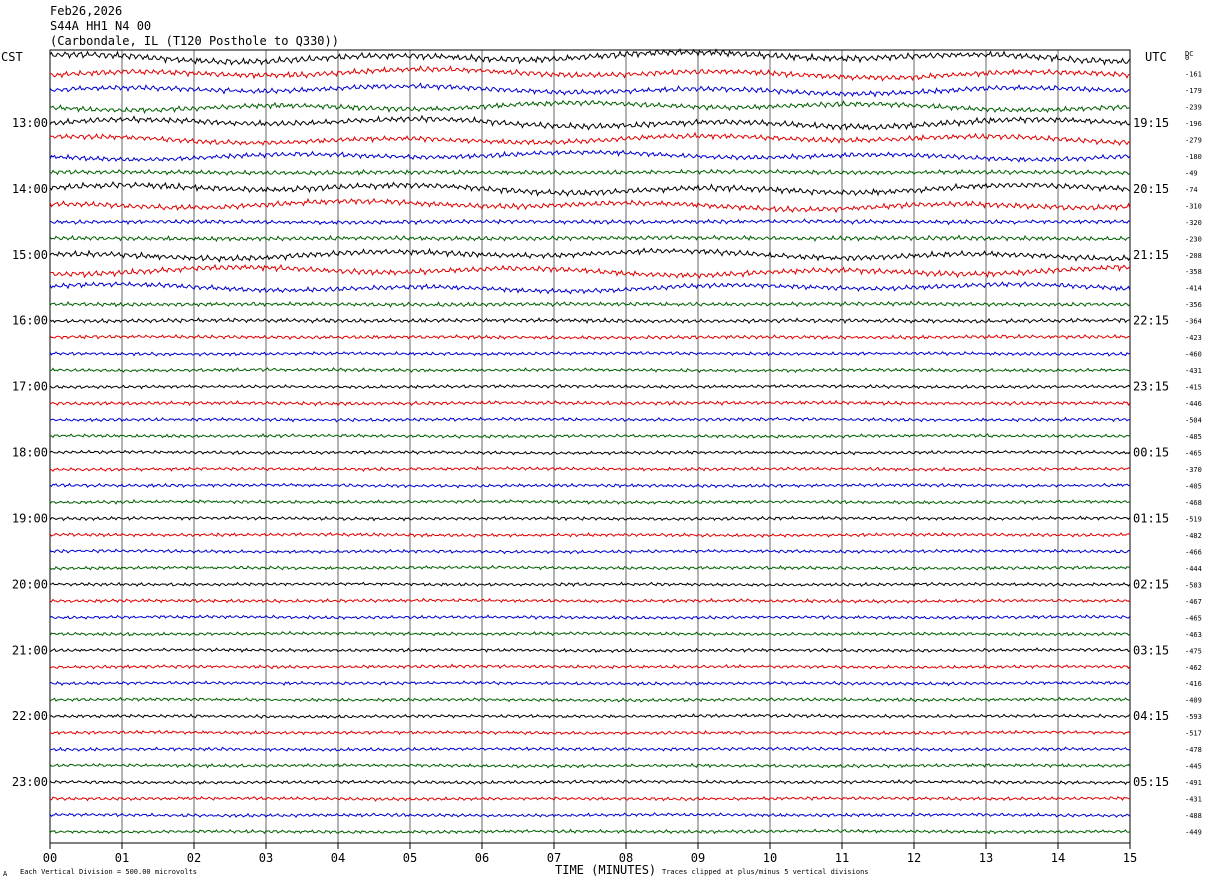 Image resolution: width=1210 pixels, height=886 pixels. I want to click on dc-offset-label: -460, so click(1193, 355).